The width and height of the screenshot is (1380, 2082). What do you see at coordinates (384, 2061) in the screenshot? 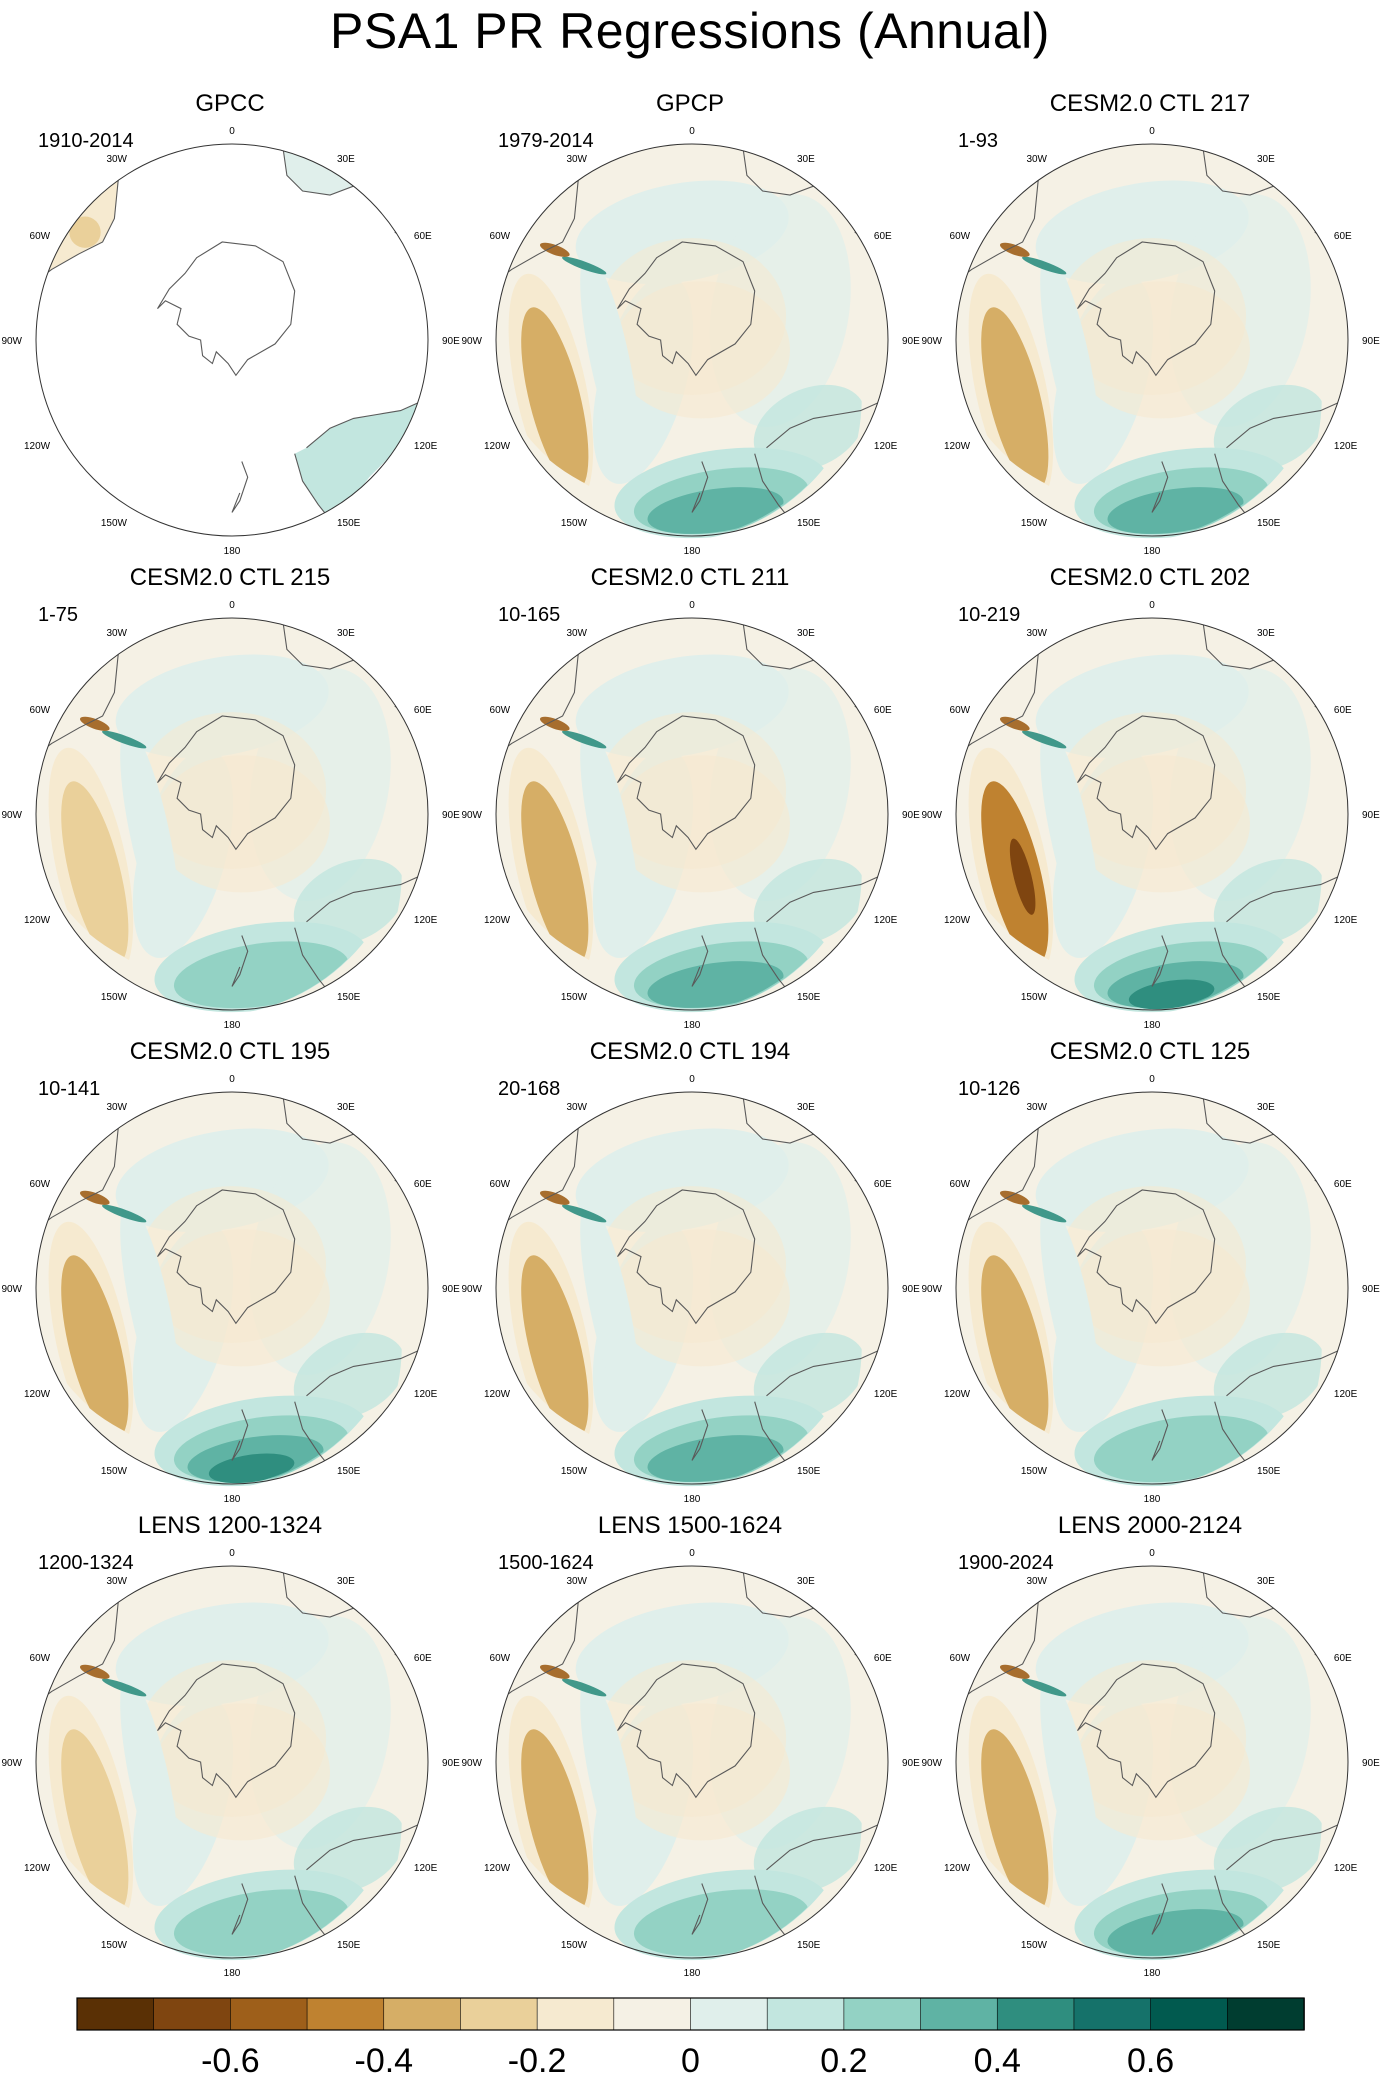
I see `colorbar-tick-label: -0.4` at bounding box center [384, 2061].